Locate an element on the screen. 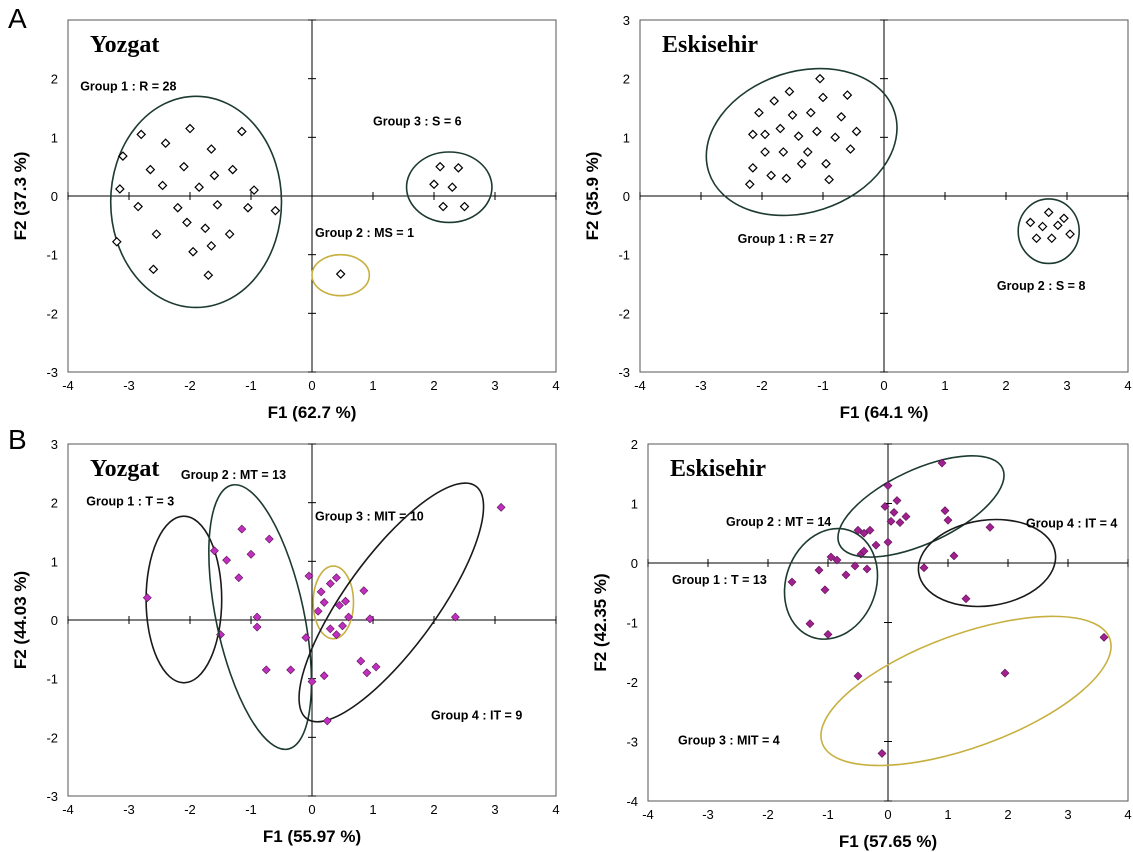  chart-2-x-tick-label: 4 is located at coordinates (1127, 385).